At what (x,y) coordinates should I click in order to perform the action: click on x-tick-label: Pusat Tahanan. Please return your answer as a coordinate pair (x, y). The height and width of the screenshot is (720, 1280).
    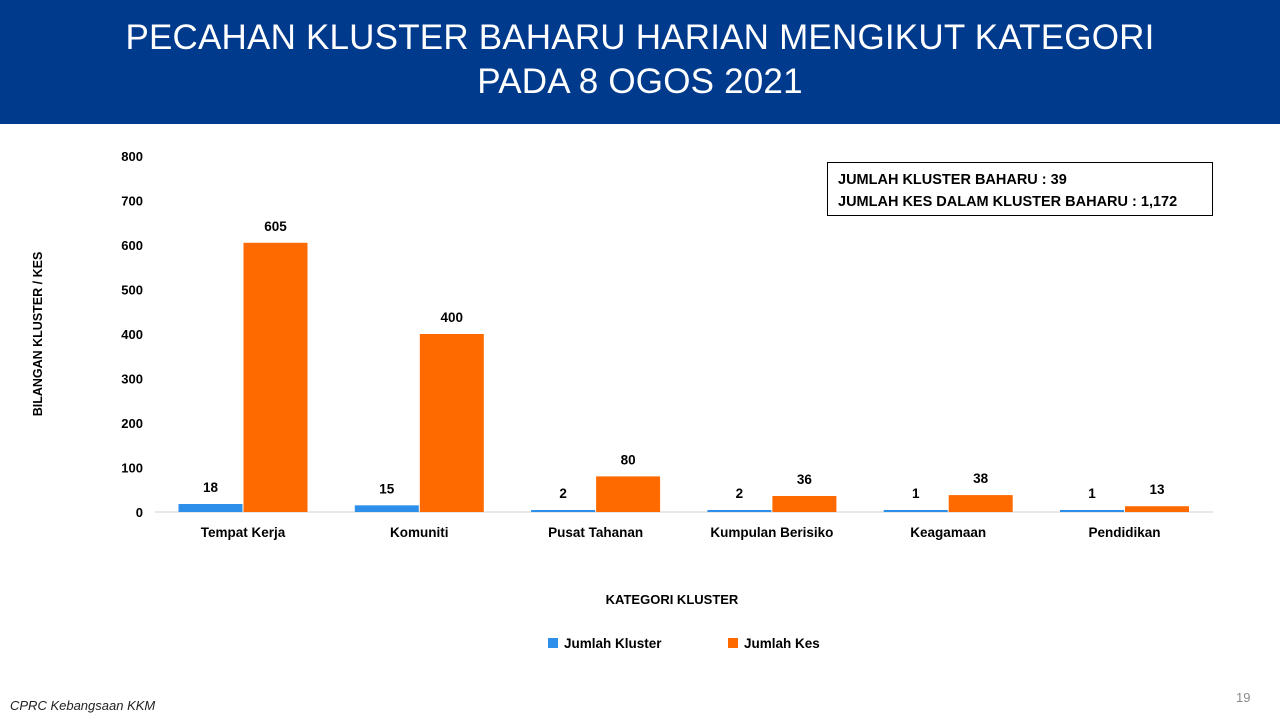
    Looking at the image, I should click on (595, 532).